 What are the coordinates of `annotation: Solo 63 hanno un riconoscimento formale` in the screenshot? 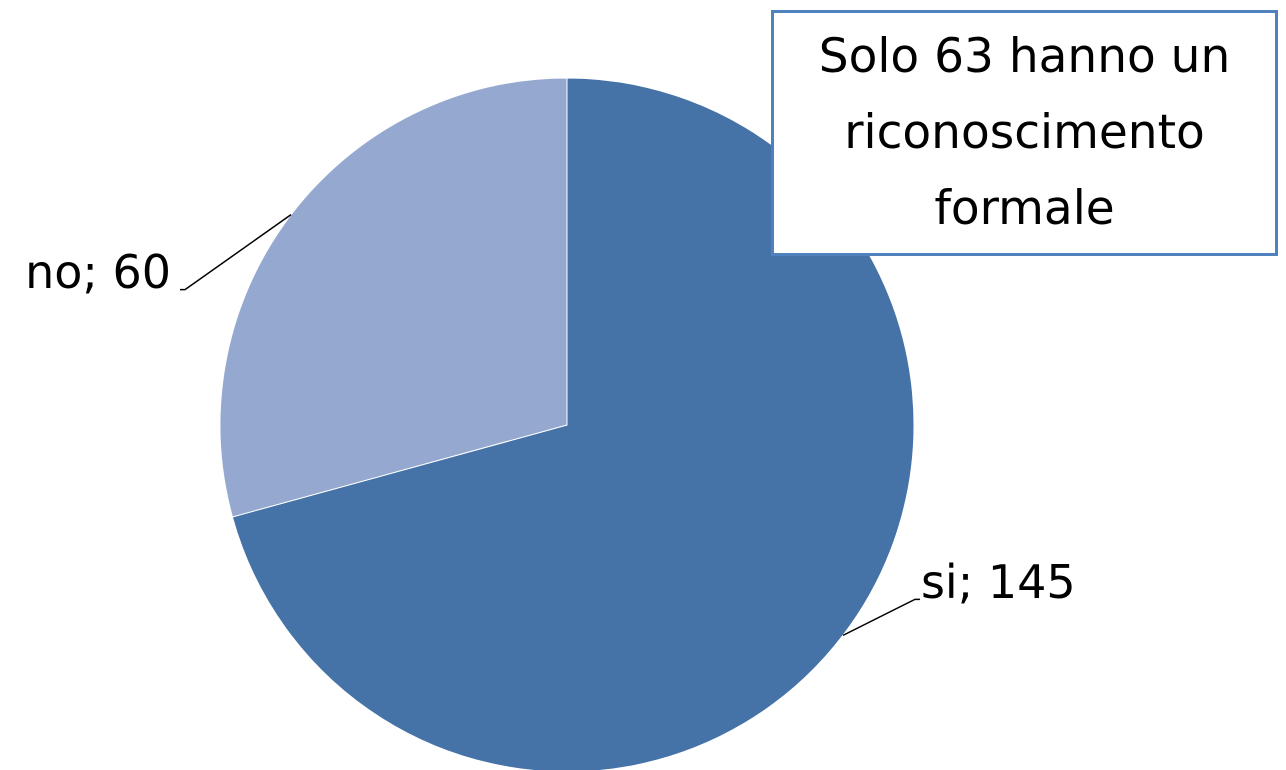 It's located at (1024, 133).